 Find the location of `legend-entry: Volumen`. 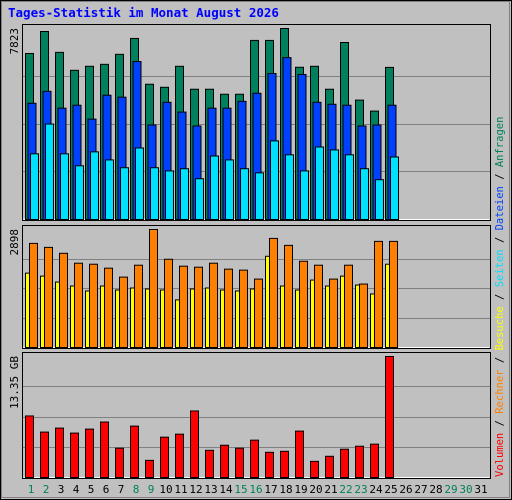

legend-entry: Volumen is located at coordinates (500, 455).